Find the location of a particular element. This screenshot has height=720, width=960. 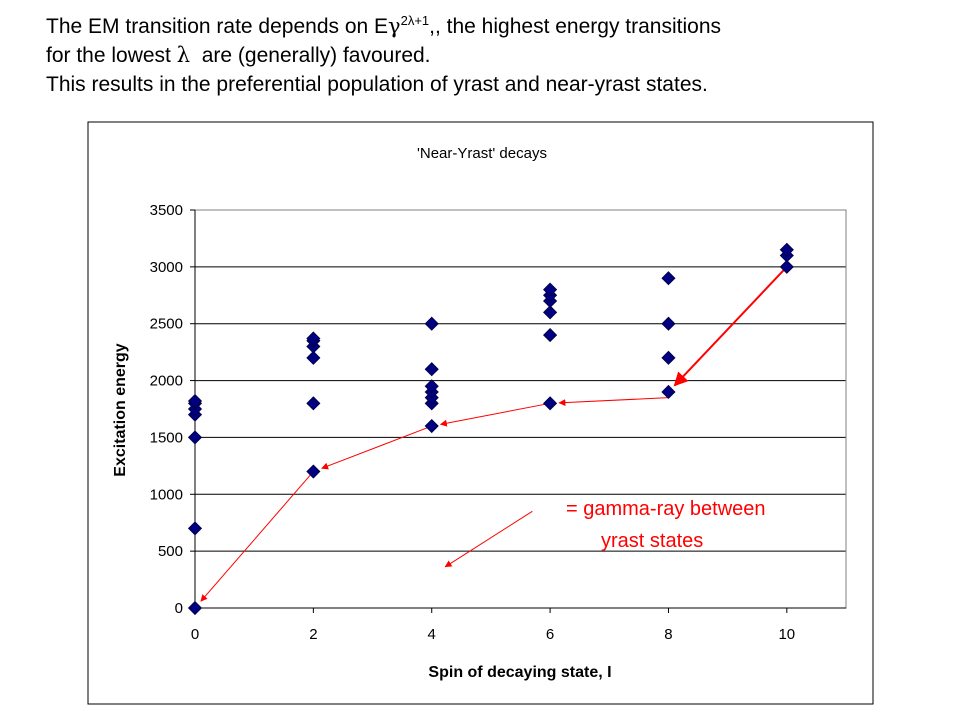

y-tick-label: 0 is located at coordinates (179, 608).